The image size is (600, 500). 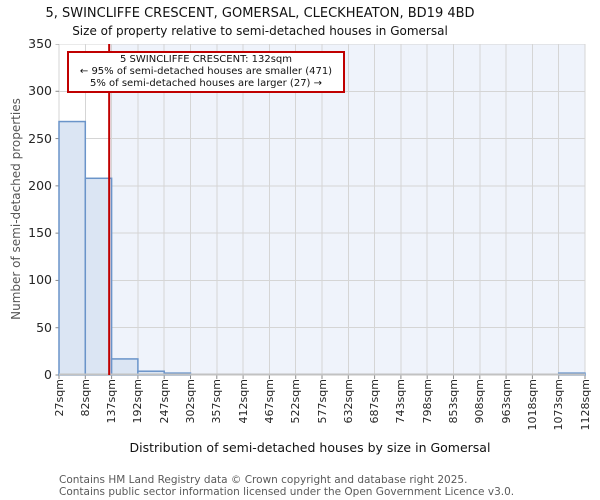 I want to click on x-tick-label: 577sqm, so click(x=322, y=401).